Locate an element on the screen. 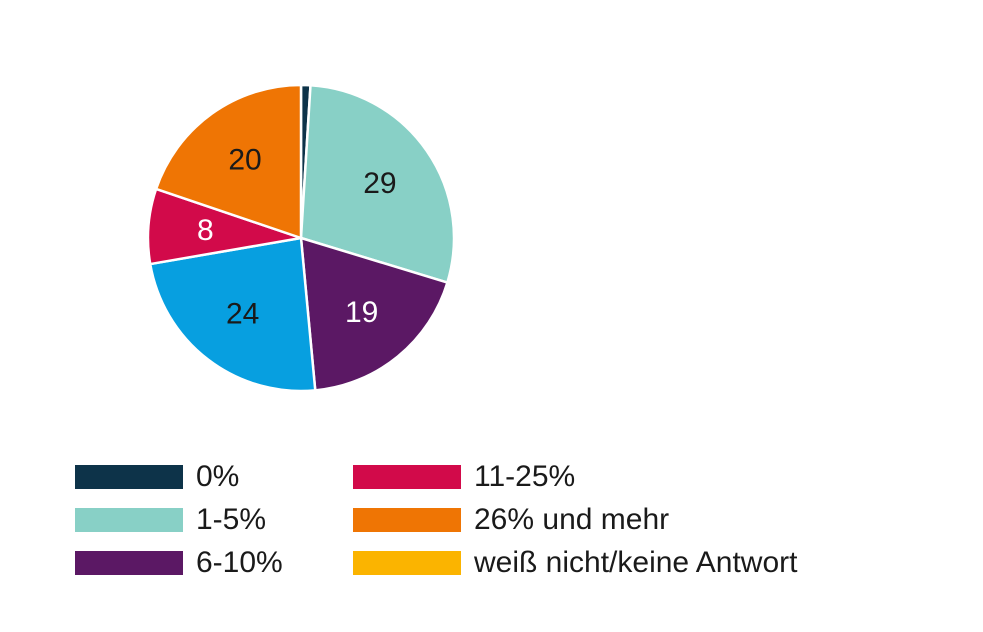 The width and height of the screenshot is (983, 632). pie-data-label-1: 29 is located at coordinates (379, 183).